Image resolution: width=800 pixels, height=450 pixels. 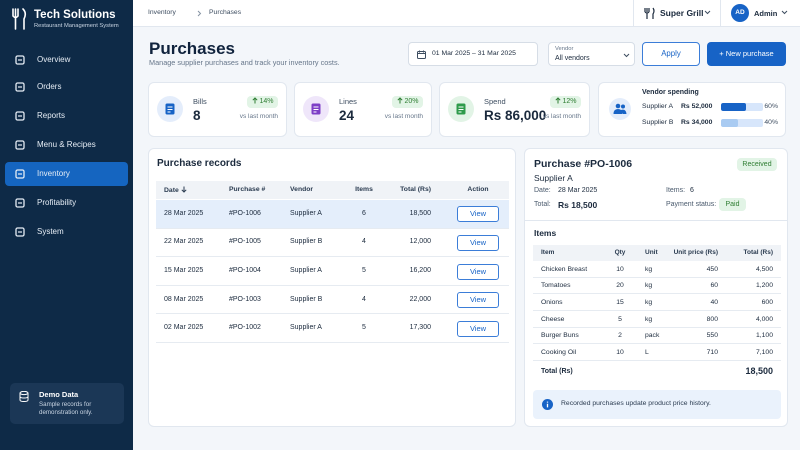 What do you see at coordinates (734, 107) in the screenshot?
I see `share-bar` at bounding box center [734, 107].